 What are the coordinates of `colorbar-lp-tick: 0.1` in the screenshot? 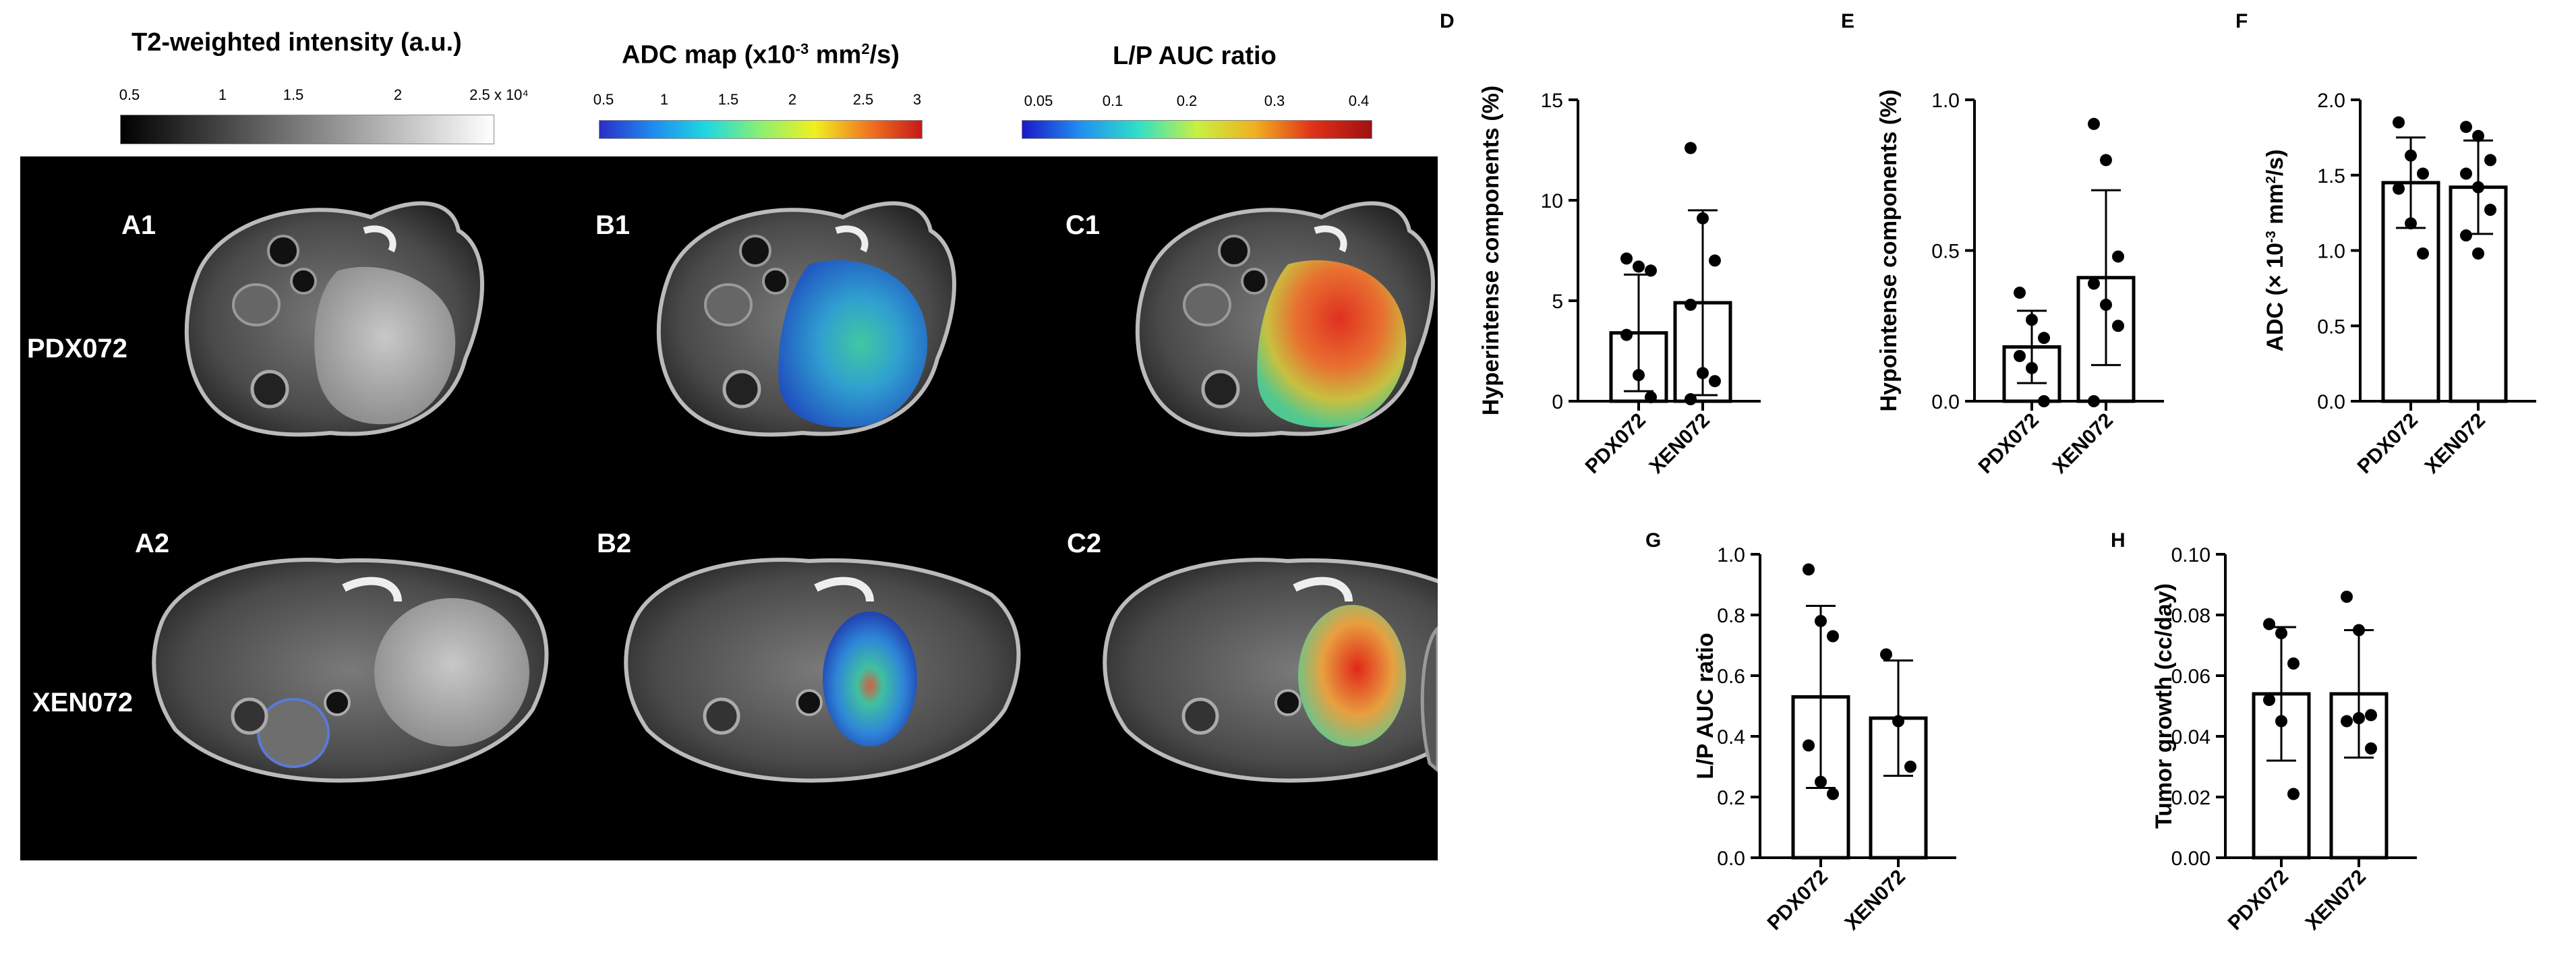 It's located at (1112, 101).